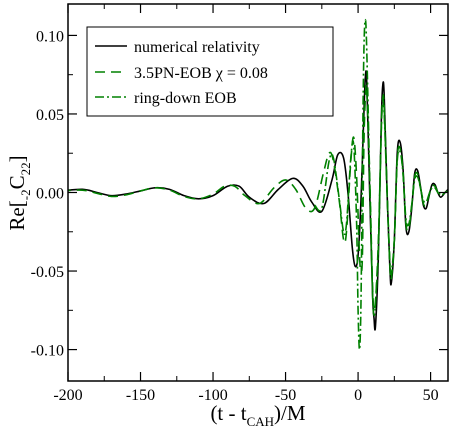 The height and width of the screenshot is (438, 450). Describe the element at coordinates (228, 413) in the screenshot. I see `x-axis-title-main: (t - t` at that location.